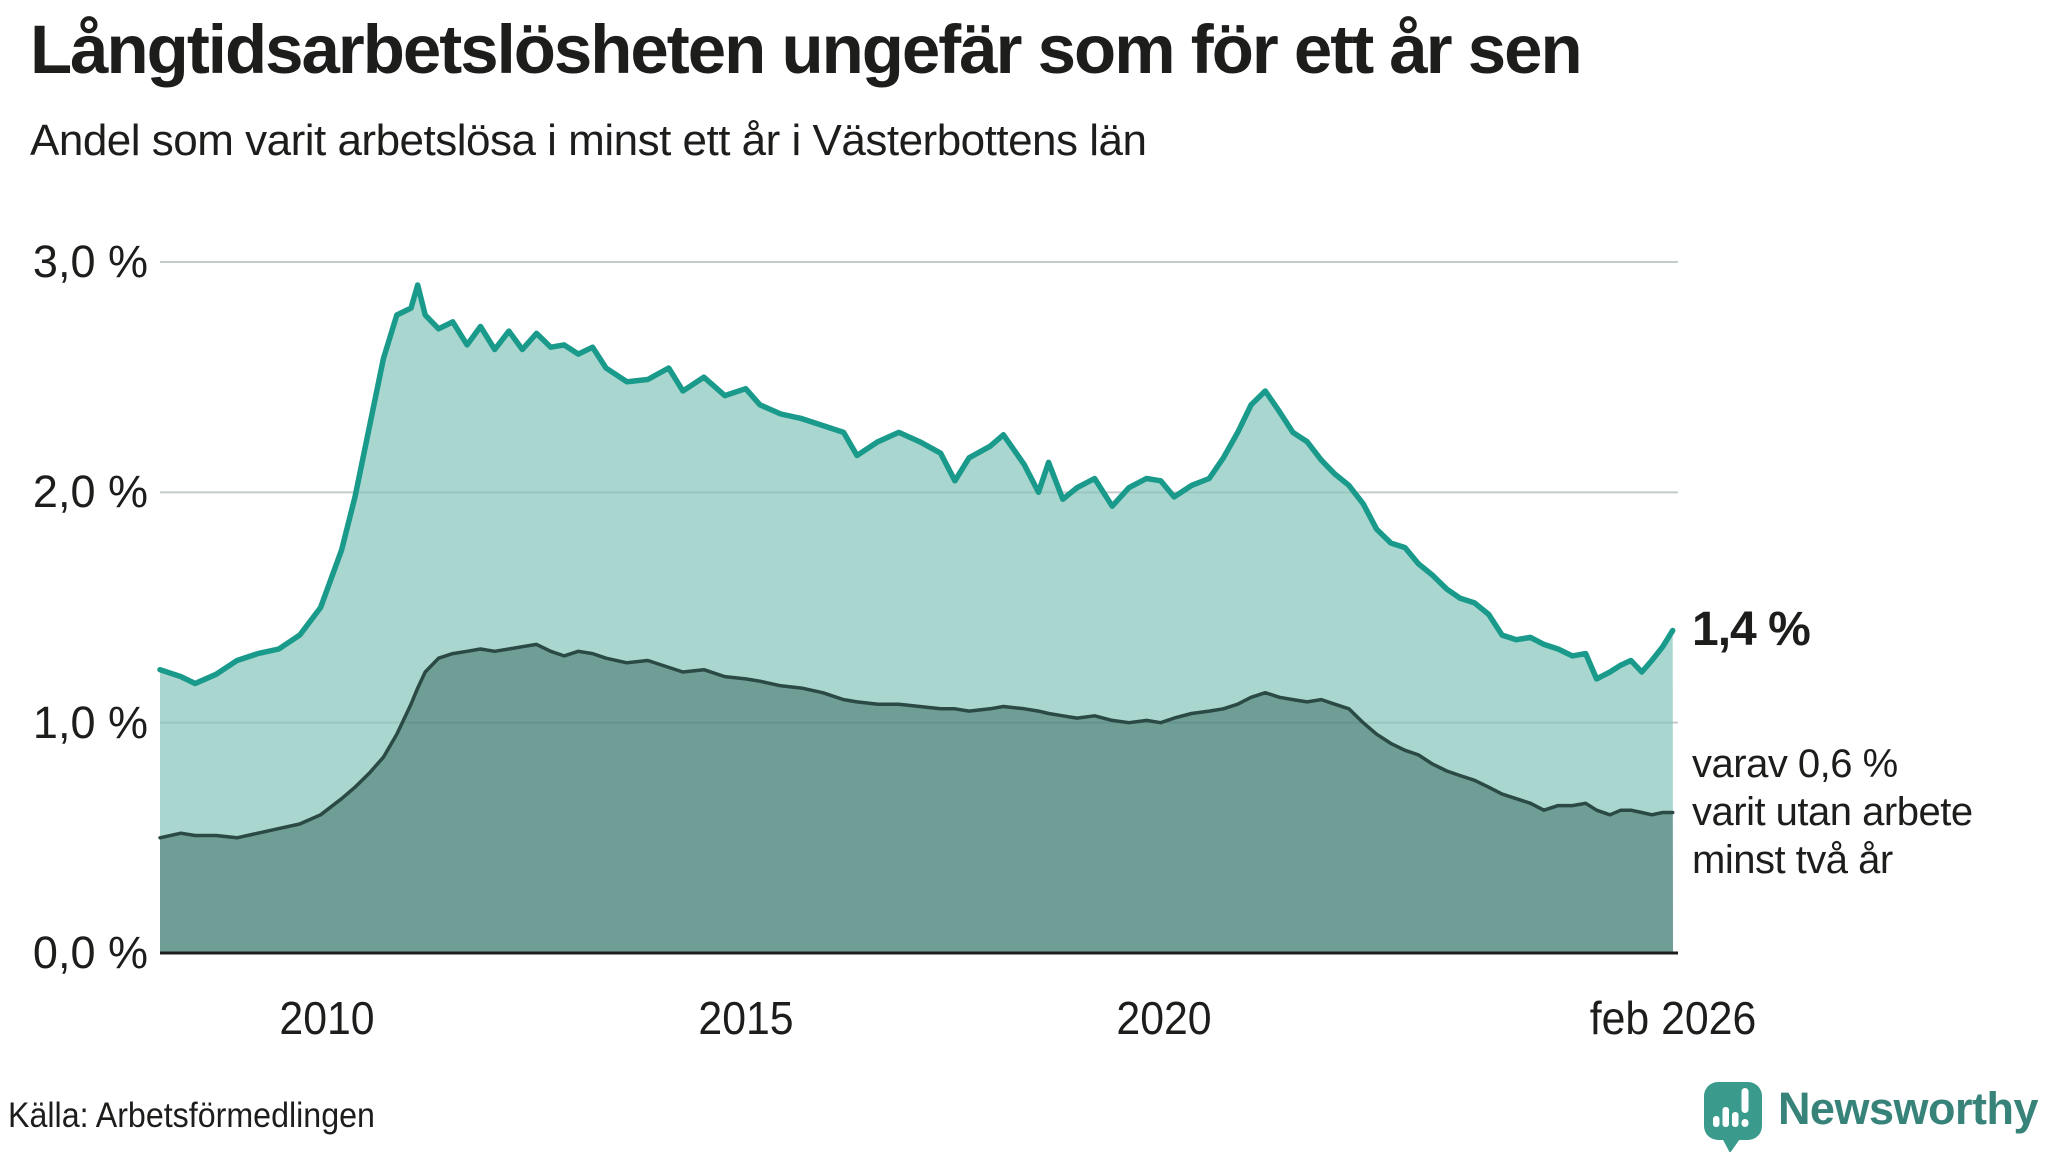  Describe the element at coordinates (90, 722) in the screenshot. I see `y-axis-tick-1: 1,0 %` at that location.